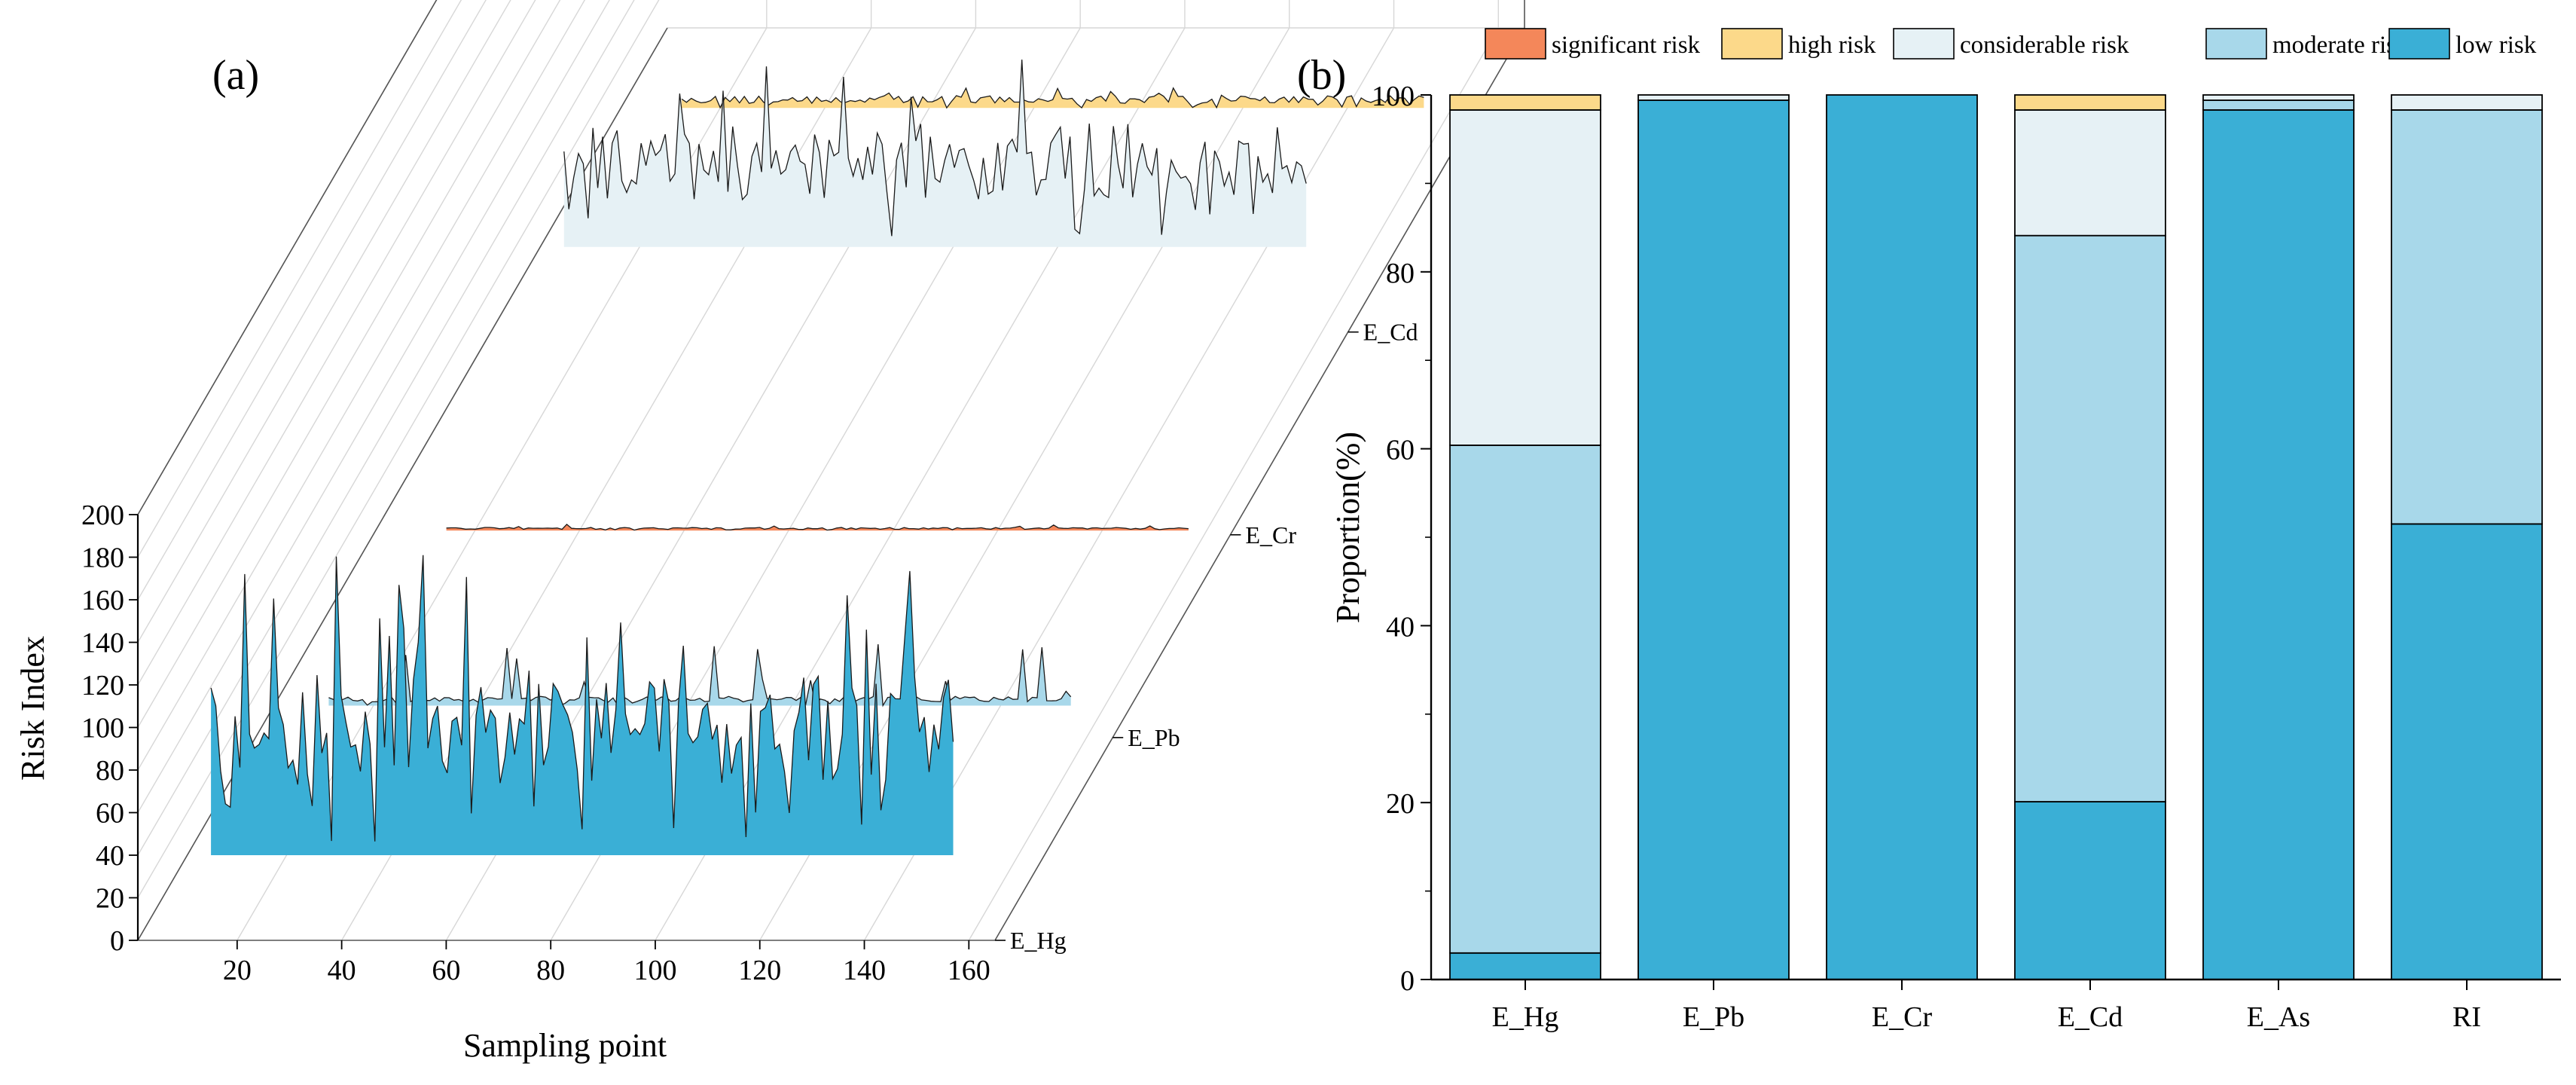  What do you see at coordinates (1627, 45) in the screenshot?
I see `legend-label: significant risk` at bounding box center [1627, 45].